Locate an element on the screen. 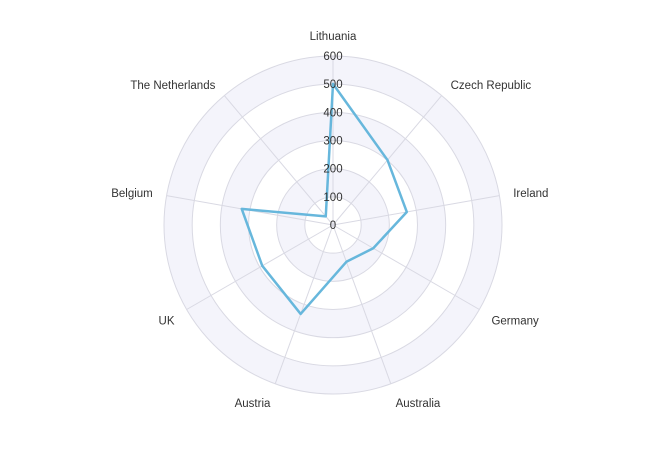 The image size is (667, 449). tick-label: 400 is located at coordinates (332, 113).